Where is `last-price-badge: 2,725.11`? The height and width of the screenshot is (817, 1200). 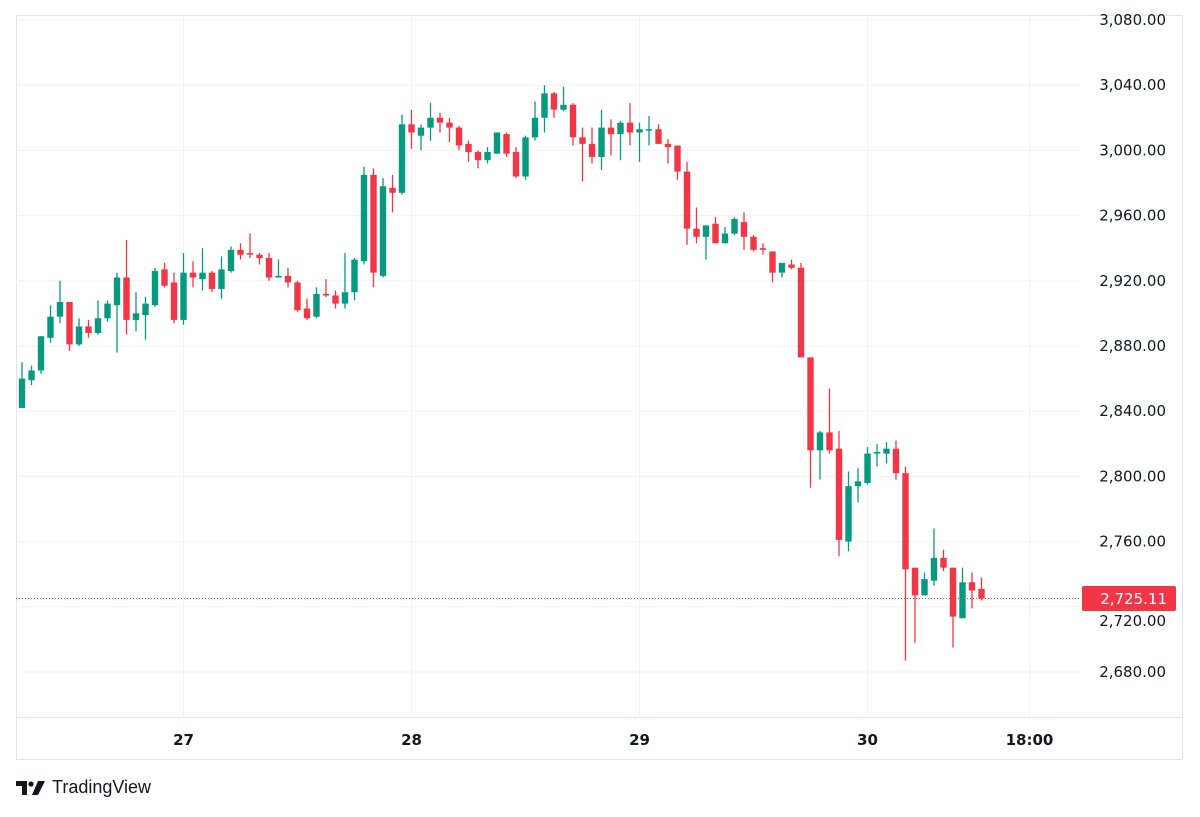
last-price-badge: 2,725.11 is located at coordinates (1129, 598).